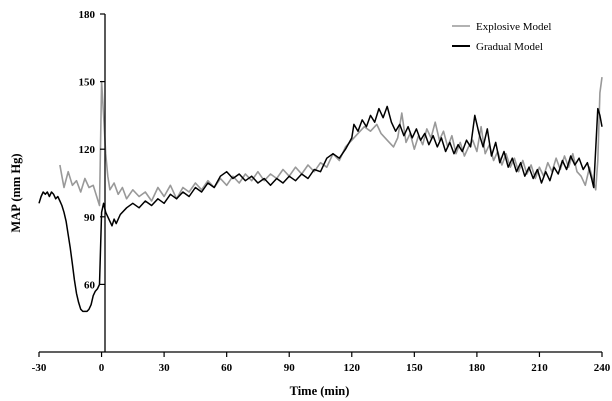 The image size is (612, 401). What do you see at coordinates (509, 47) in the screenshot?
I see `legend-label: Gradual Model` at bounding box center [509, 47].